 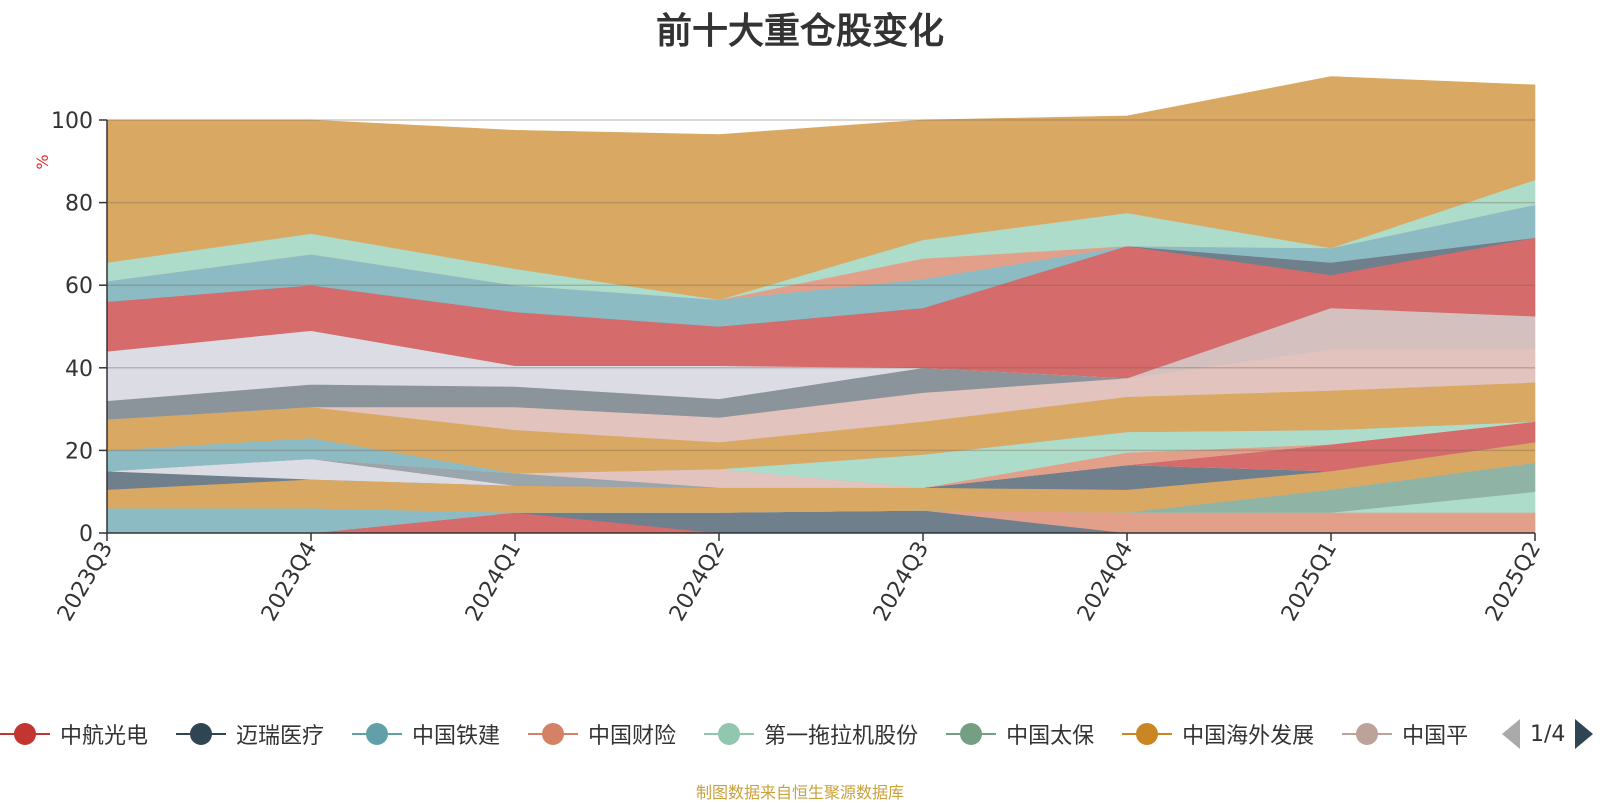 I want to click on legend-label: 第一拖拉机股份, so click(x=841, y=736).